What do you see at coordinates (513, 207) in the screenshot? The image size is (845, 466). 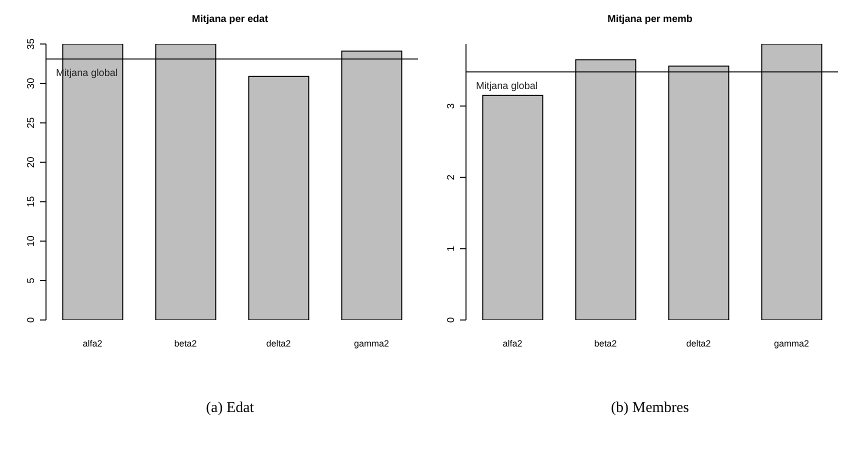 I see `bar` at bounding box center [513, 207].